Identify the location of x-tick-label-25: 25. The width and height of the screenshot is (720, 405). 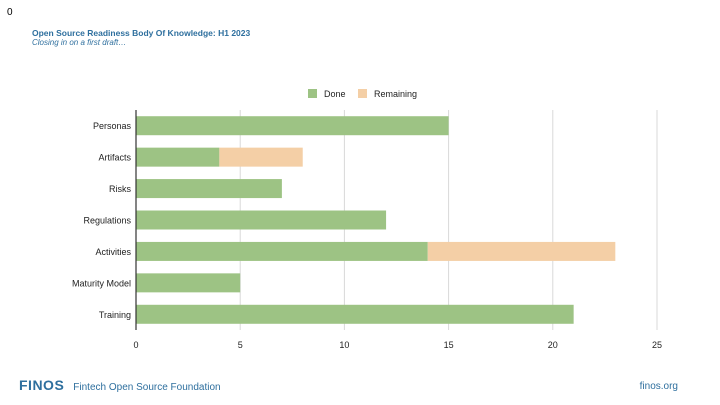
(657, 345).